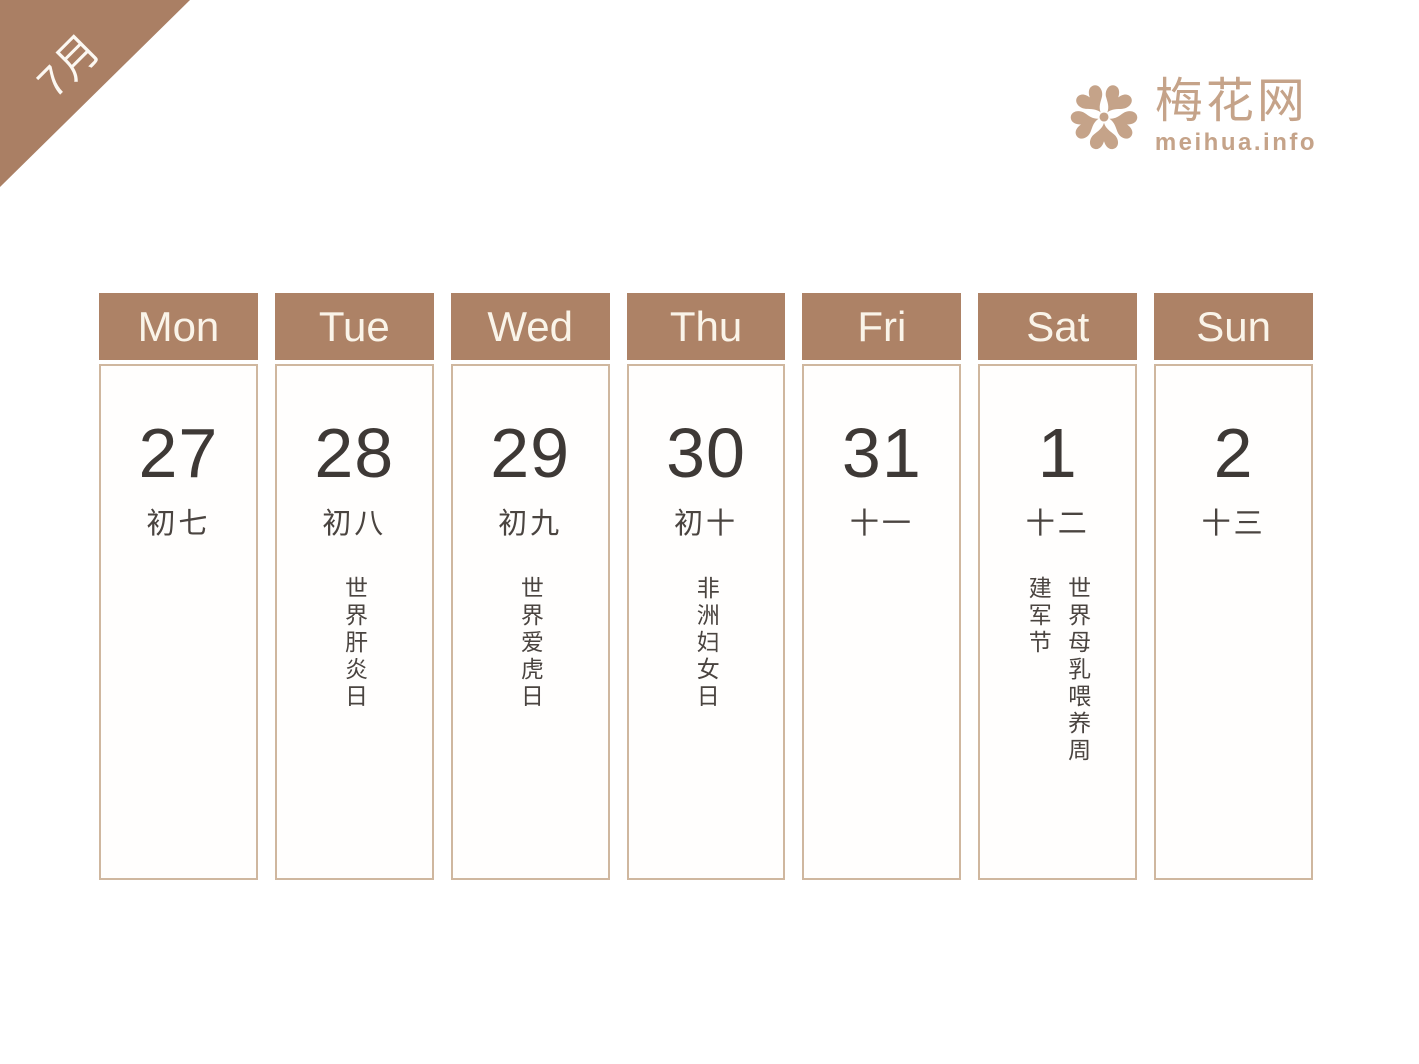 This screenshot has height=1064, width=1419. I want to click on date-number: 28, so click(354, 453).